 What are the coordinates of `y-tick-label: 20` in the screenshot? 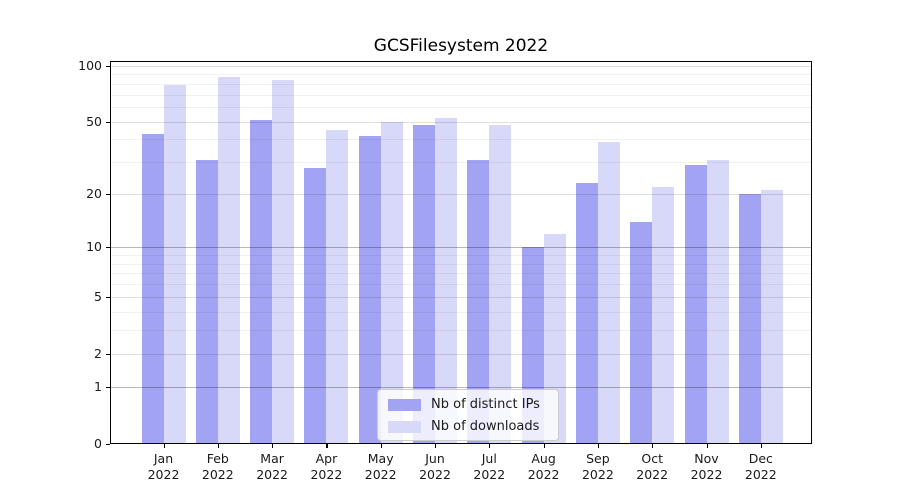 It's located at (94, 194).